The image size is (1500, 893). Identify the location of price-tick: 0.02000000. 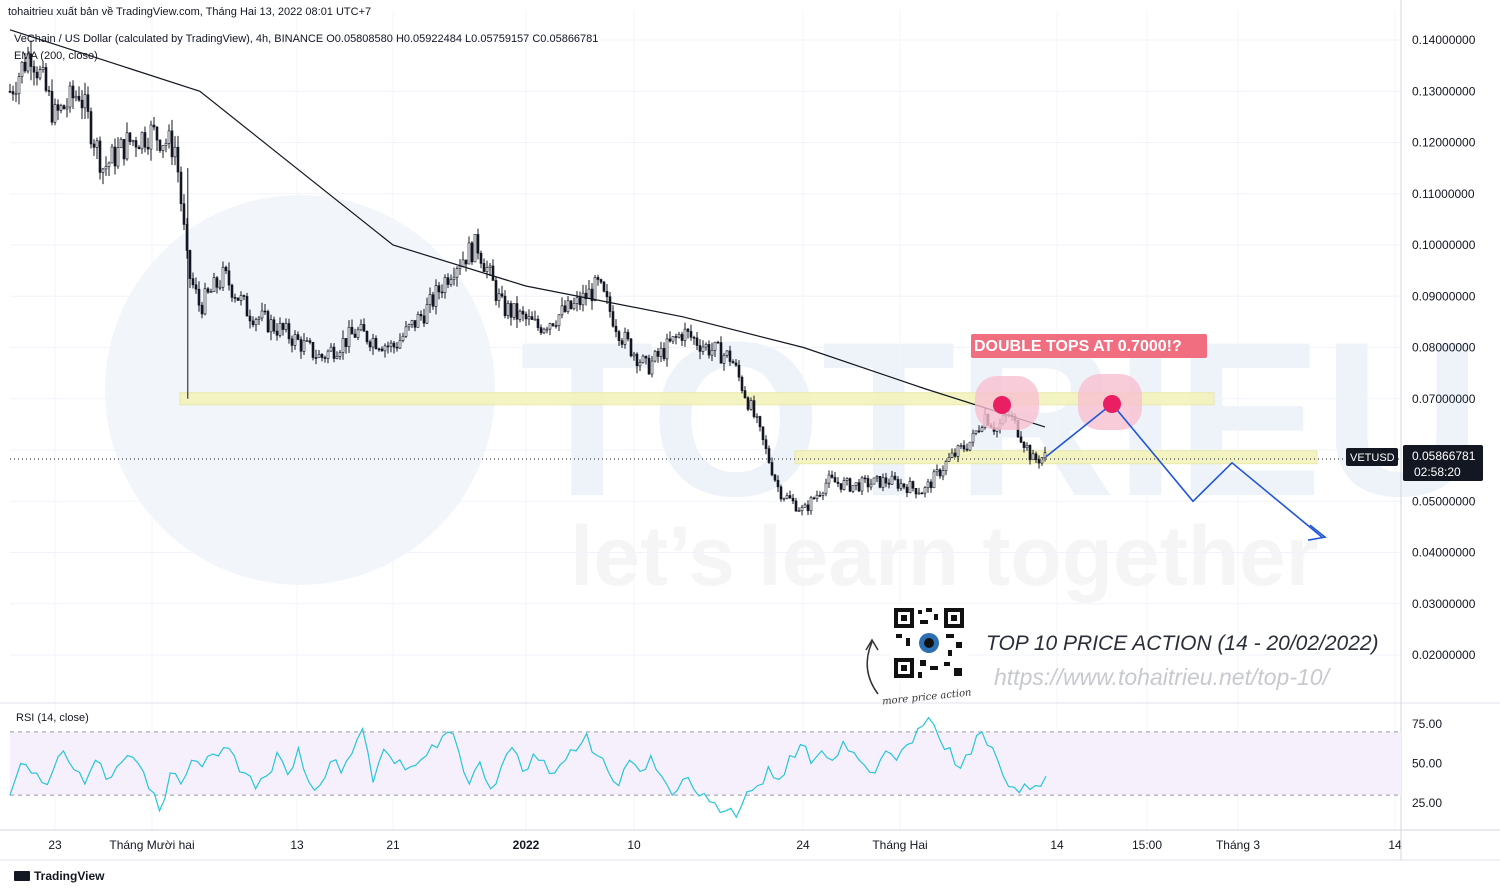
(1444, 655).